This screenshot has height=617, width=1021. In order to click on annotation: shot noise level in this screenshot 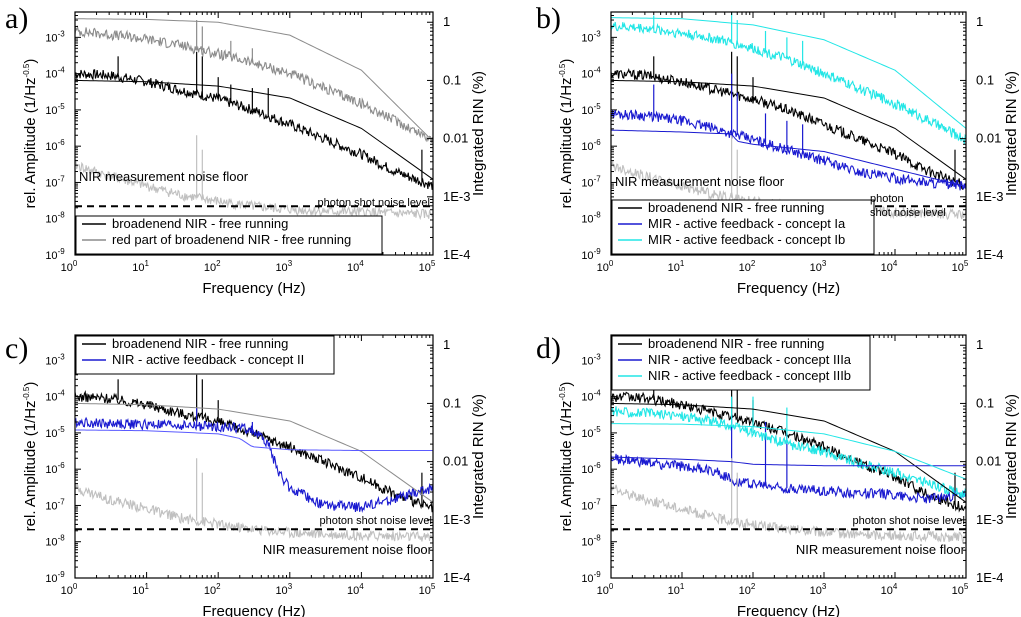, I will do `click(908, 213)`.